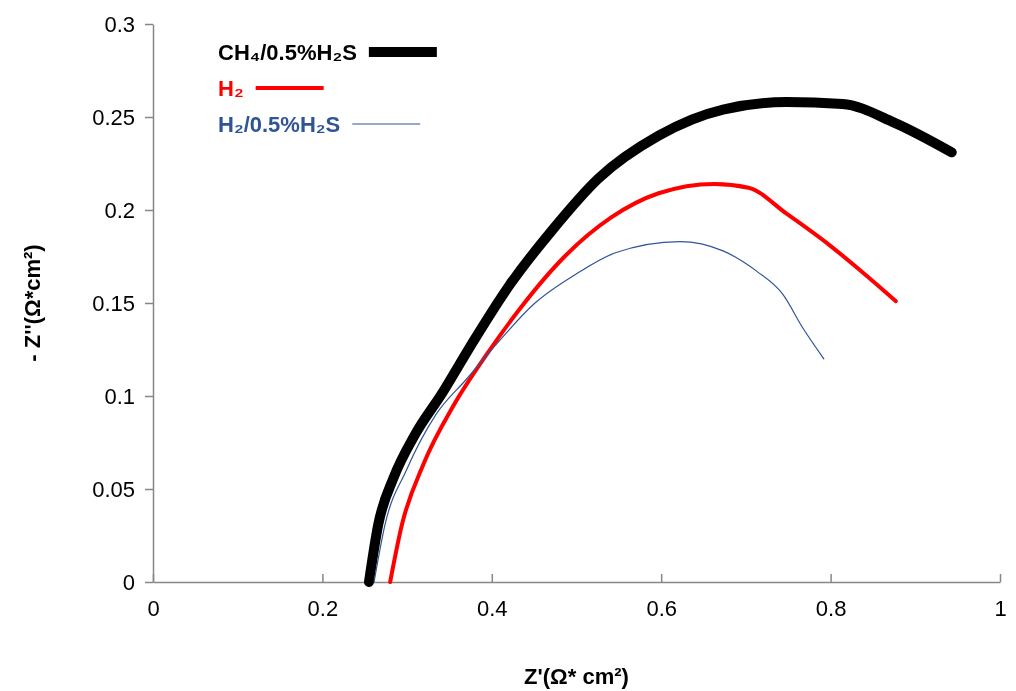  What do you see at coordinates (323, 608) in the screenshot?
I see `x-tick-label: 0.2` at bounding box center [323, 608].